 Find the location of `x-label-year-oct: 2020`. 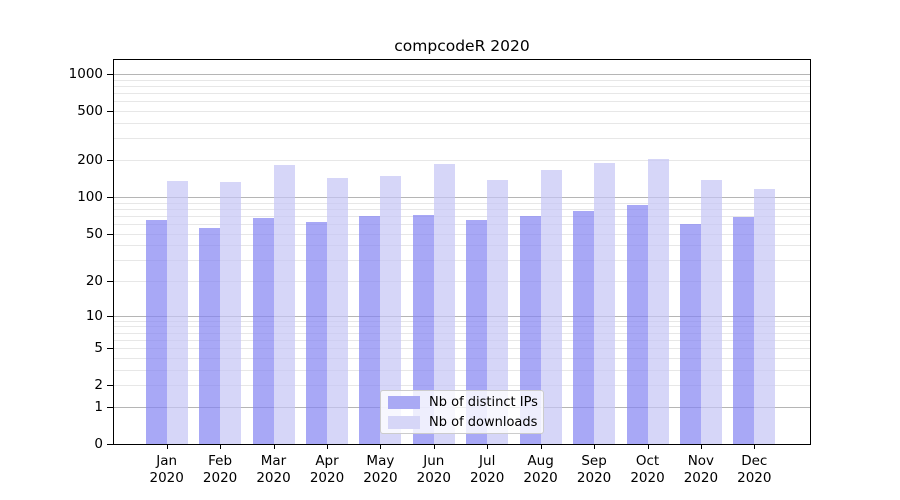

x-label-year-oct: 2020 is located at coordinates (647, 478).